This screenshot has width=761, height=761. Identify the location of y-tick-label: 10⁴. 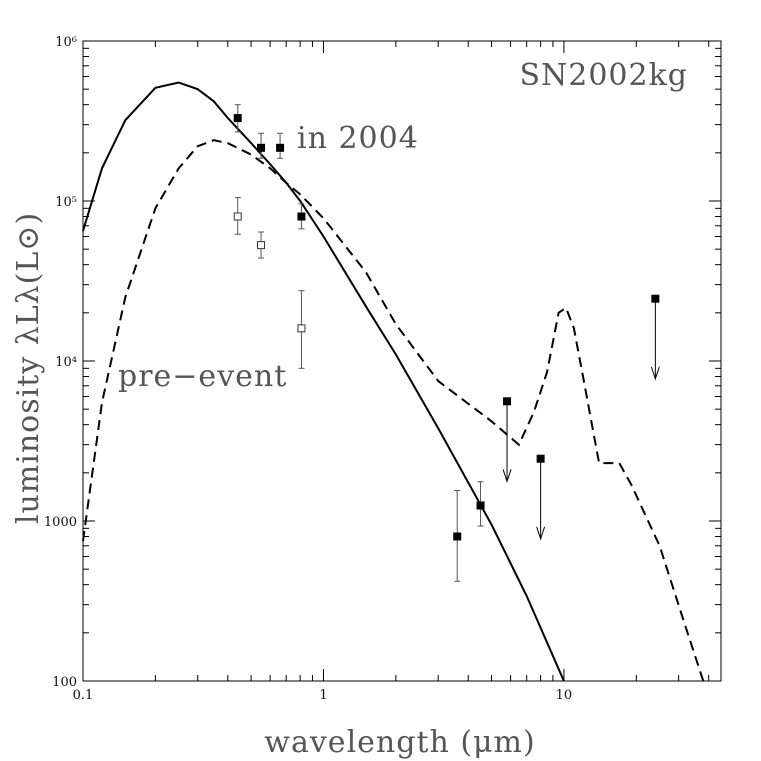
(66, 362).